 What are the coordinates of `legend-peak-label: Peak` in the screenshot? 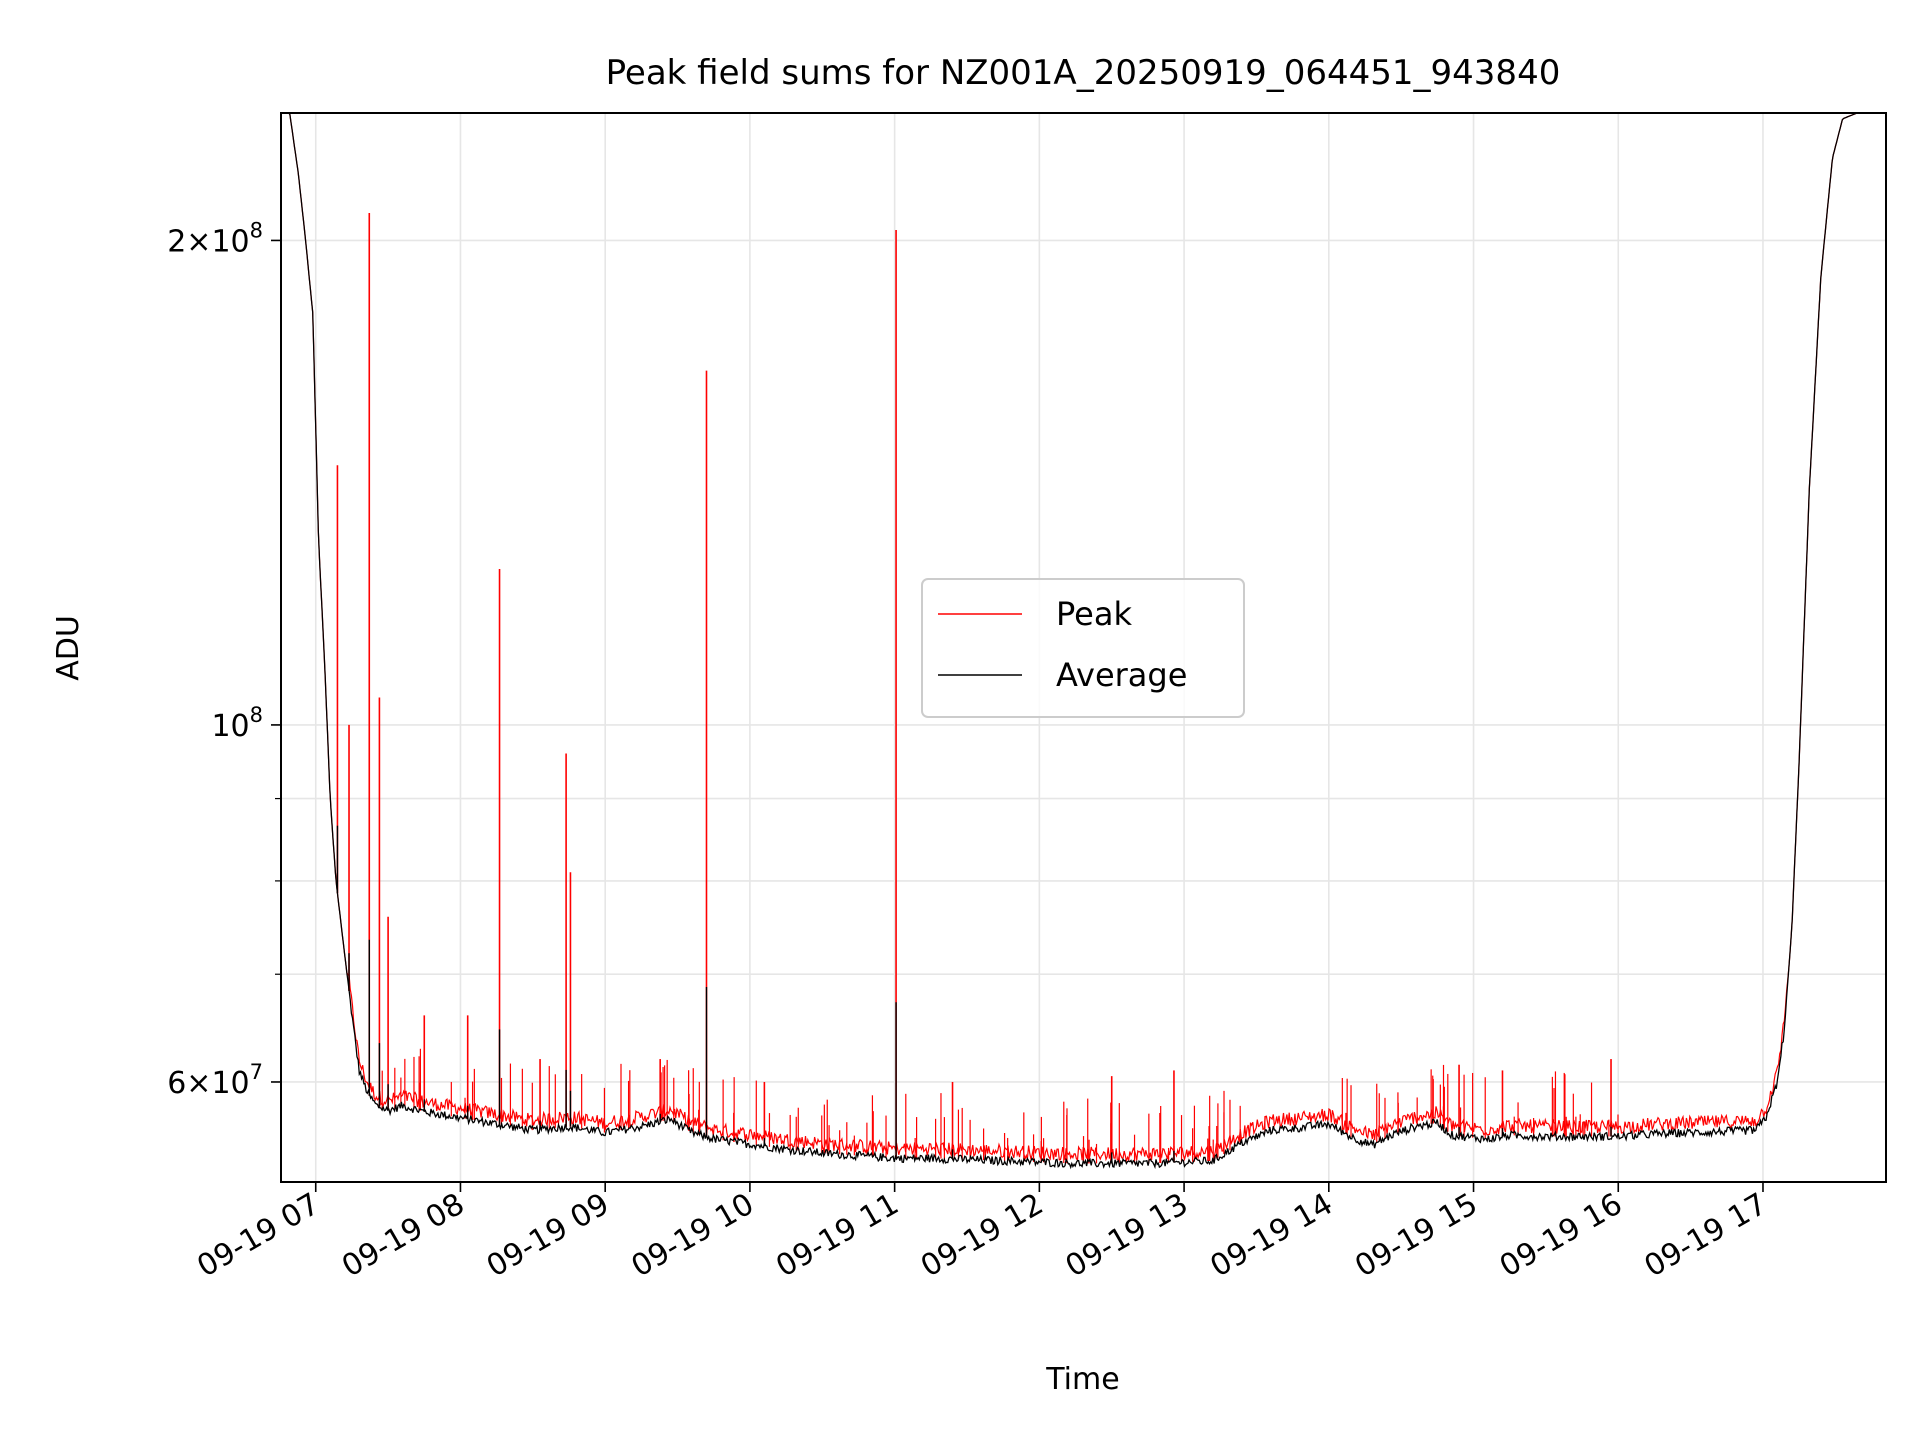 It's located at (1094, 614).